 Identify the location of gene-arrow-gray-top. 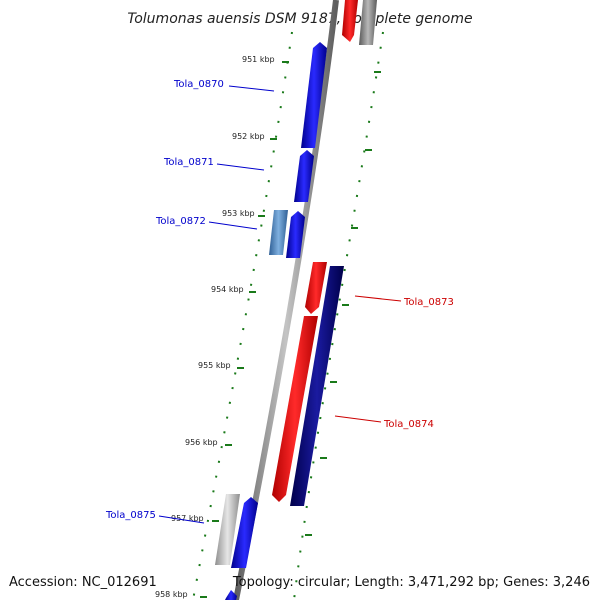
(368, 22).